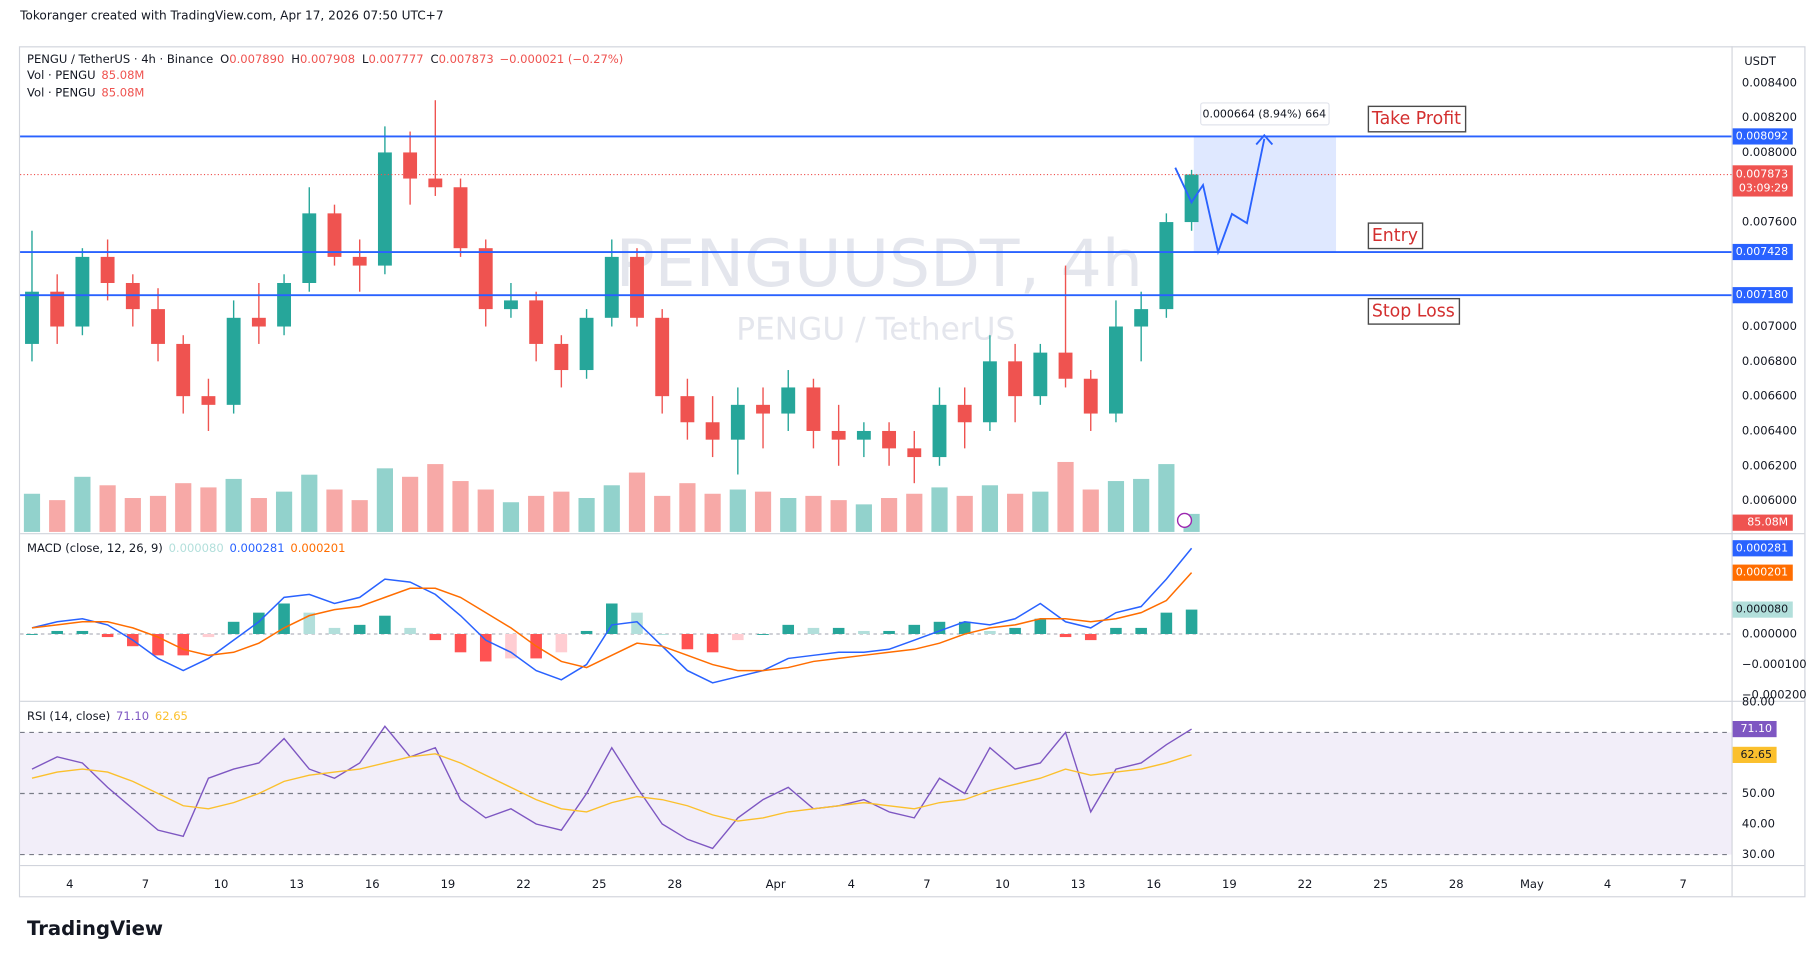 Image resolution: width=1814 pixels, height=954 pixels. Describe the element at coordinates (1769, 500) in the screenshot. I see `y-tick-label: 0.006000` at that location.